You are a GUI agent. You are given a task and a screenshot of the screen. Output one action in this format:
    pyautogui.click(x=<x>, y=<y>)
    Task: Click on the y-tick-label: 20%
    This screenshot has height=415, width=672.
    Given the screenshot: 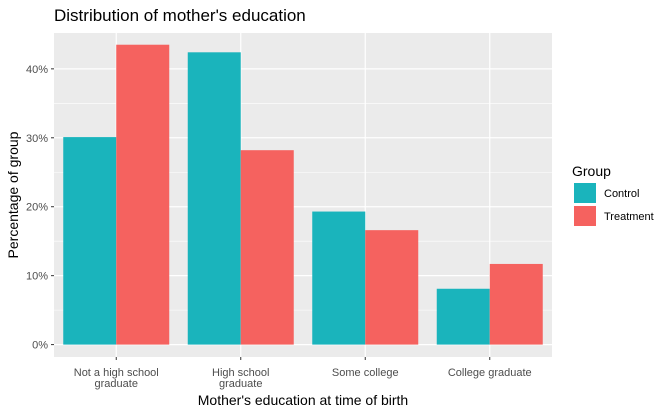 What is the action you would take?
    pyautogui.click(x=37, y=208)
    